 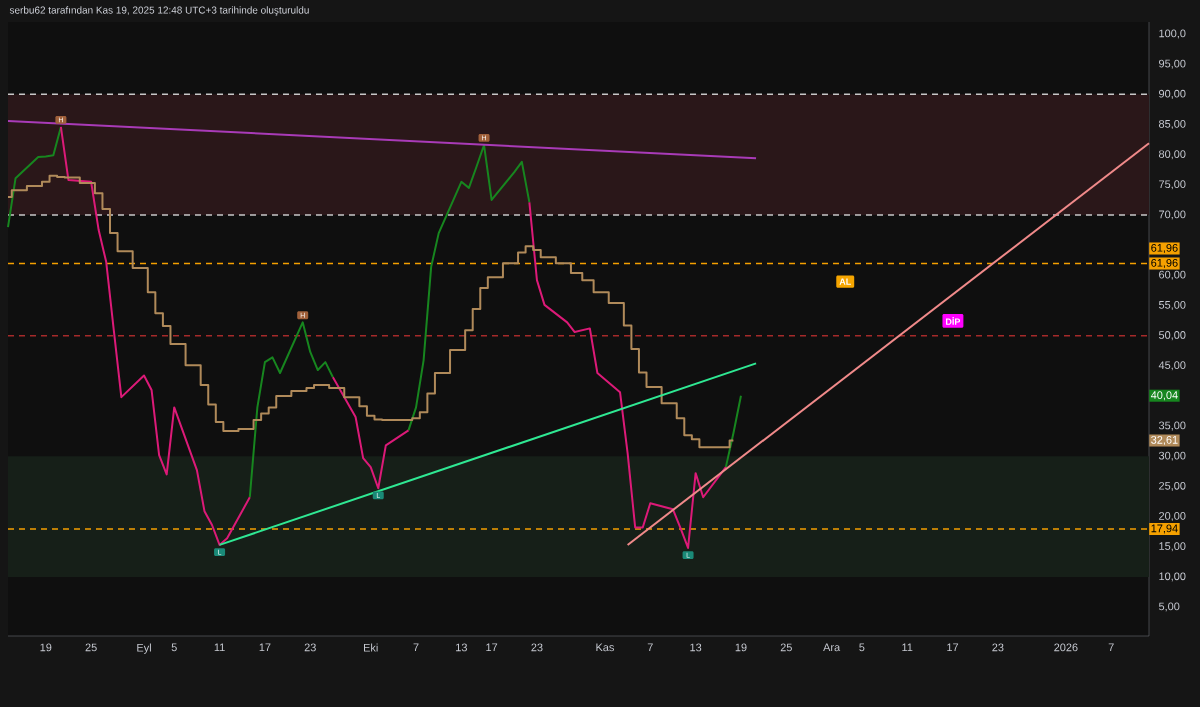 I want to click on y-tick-label: 70,00, so click(x=1172, y=215).